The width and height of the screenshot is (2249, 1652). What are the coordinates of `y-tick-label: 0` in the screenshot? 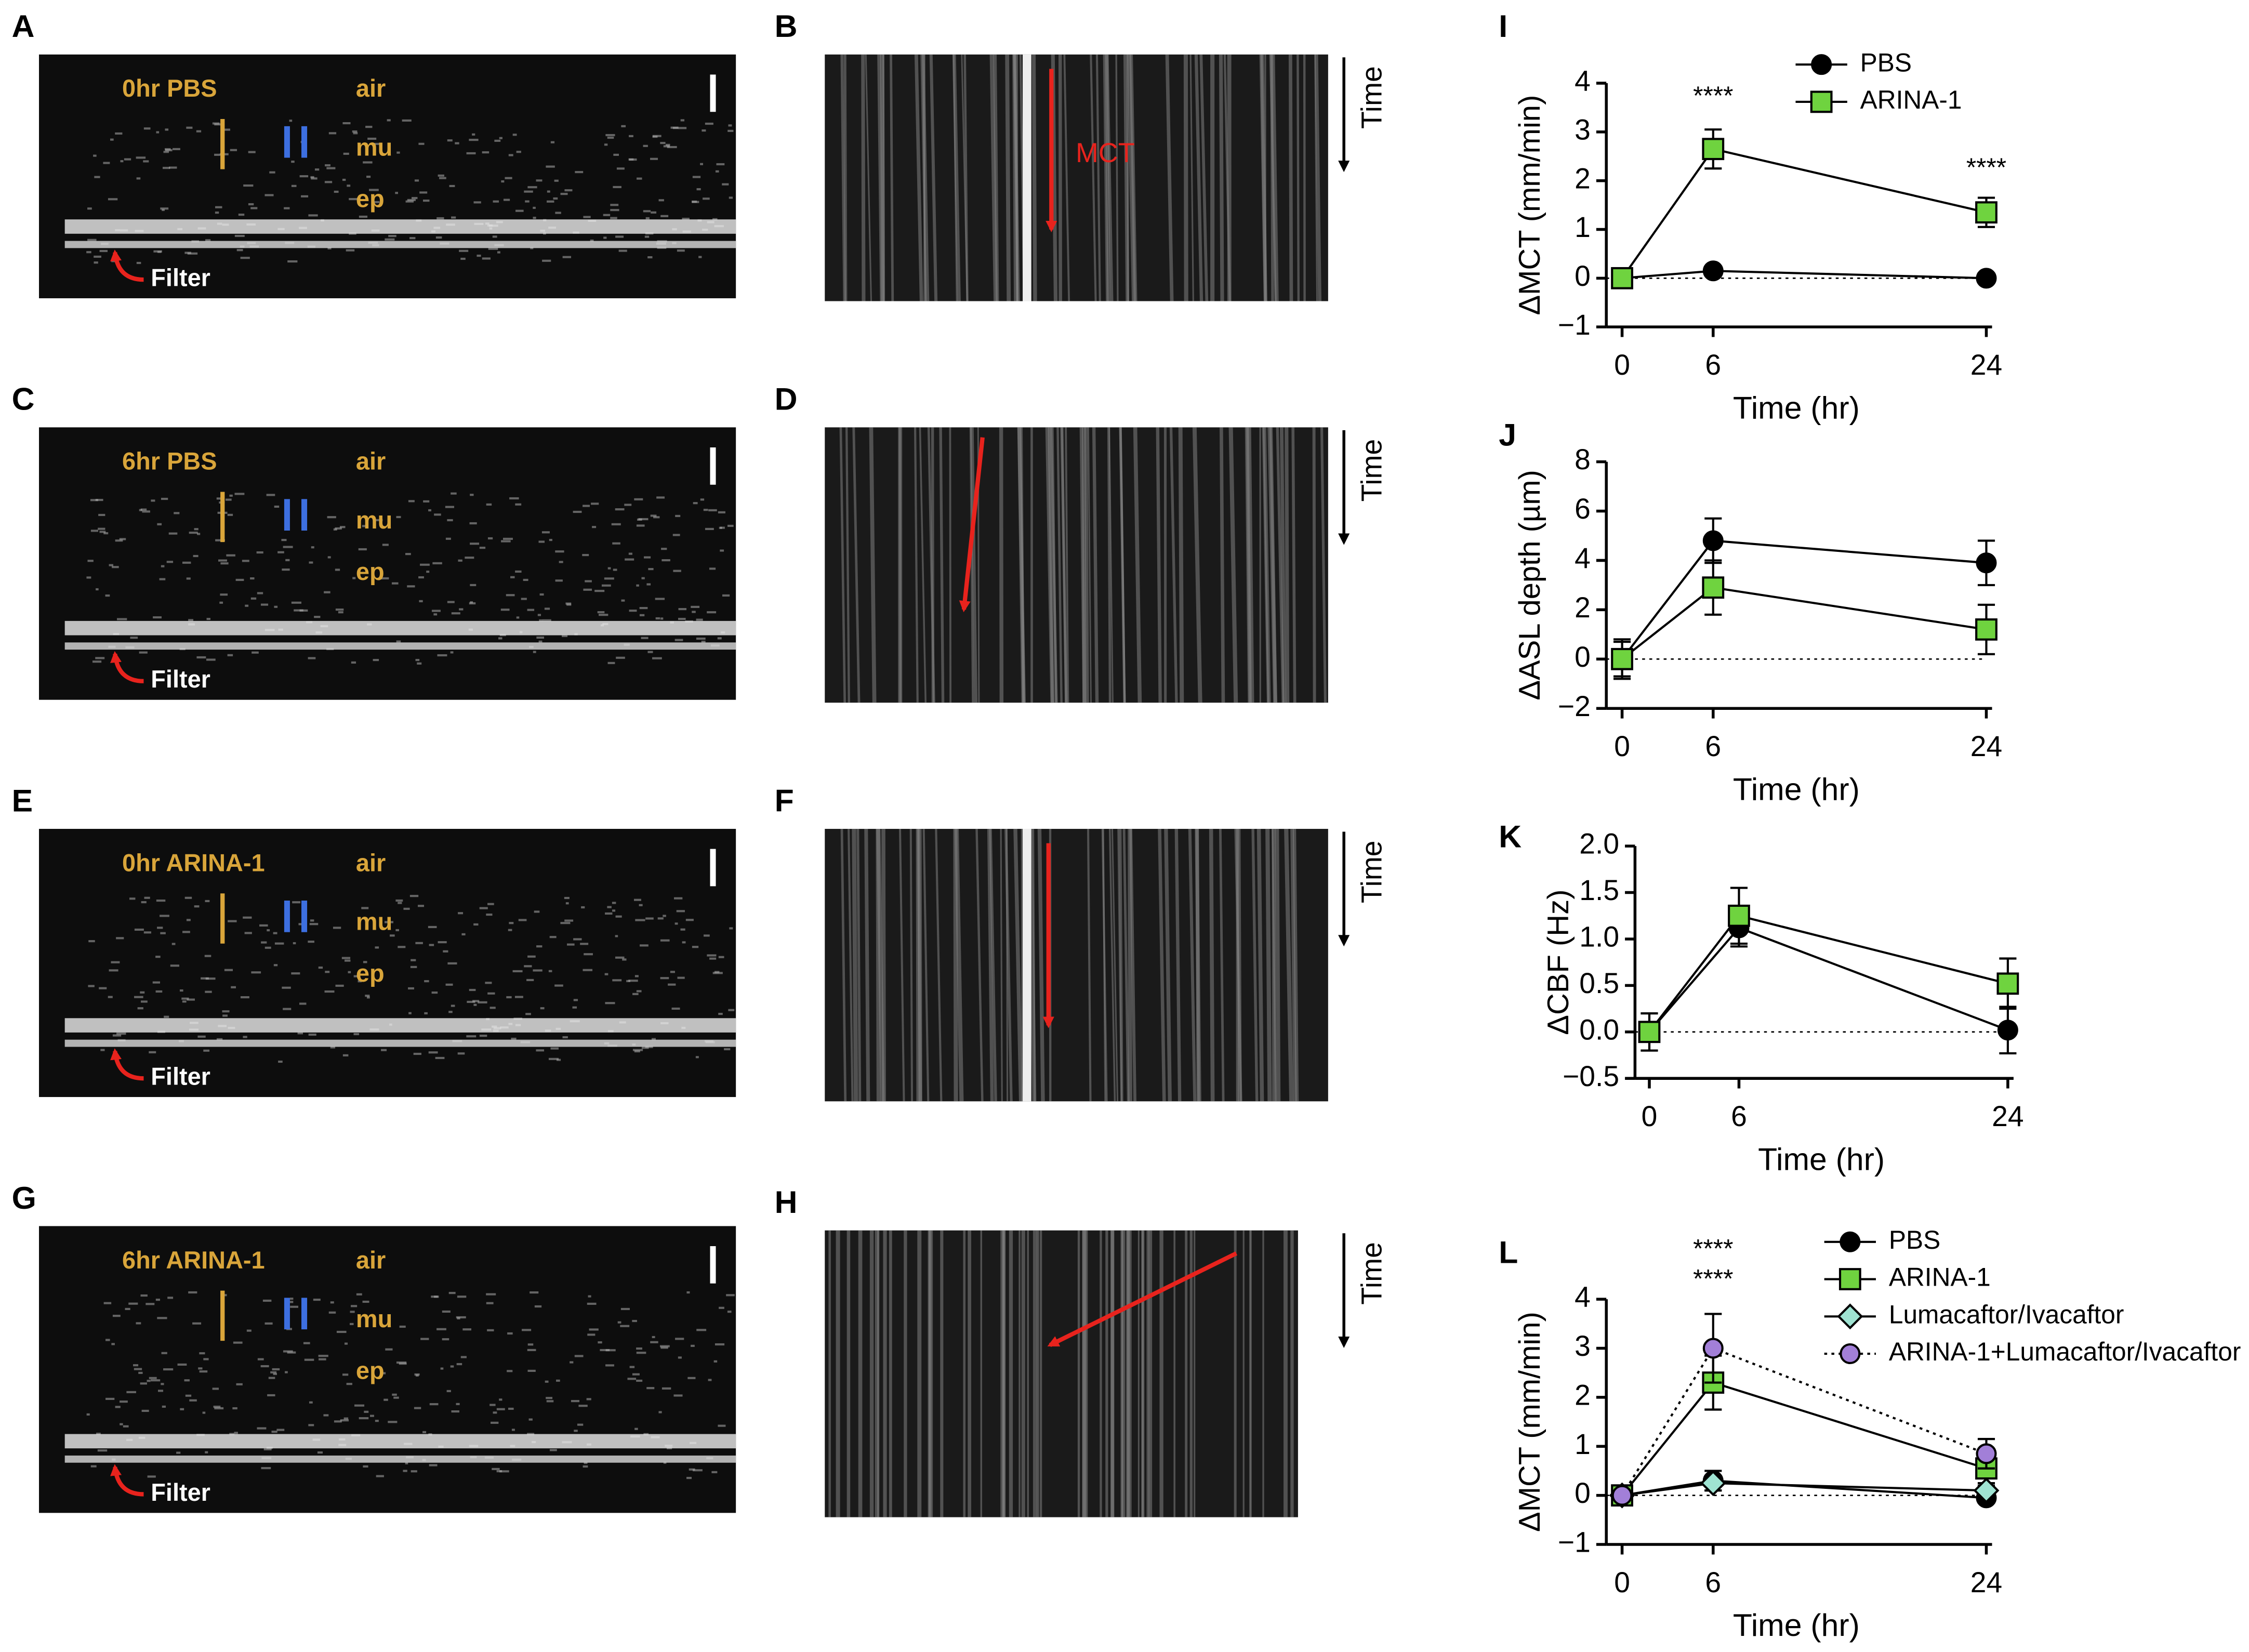 It's located at (1583, 276).